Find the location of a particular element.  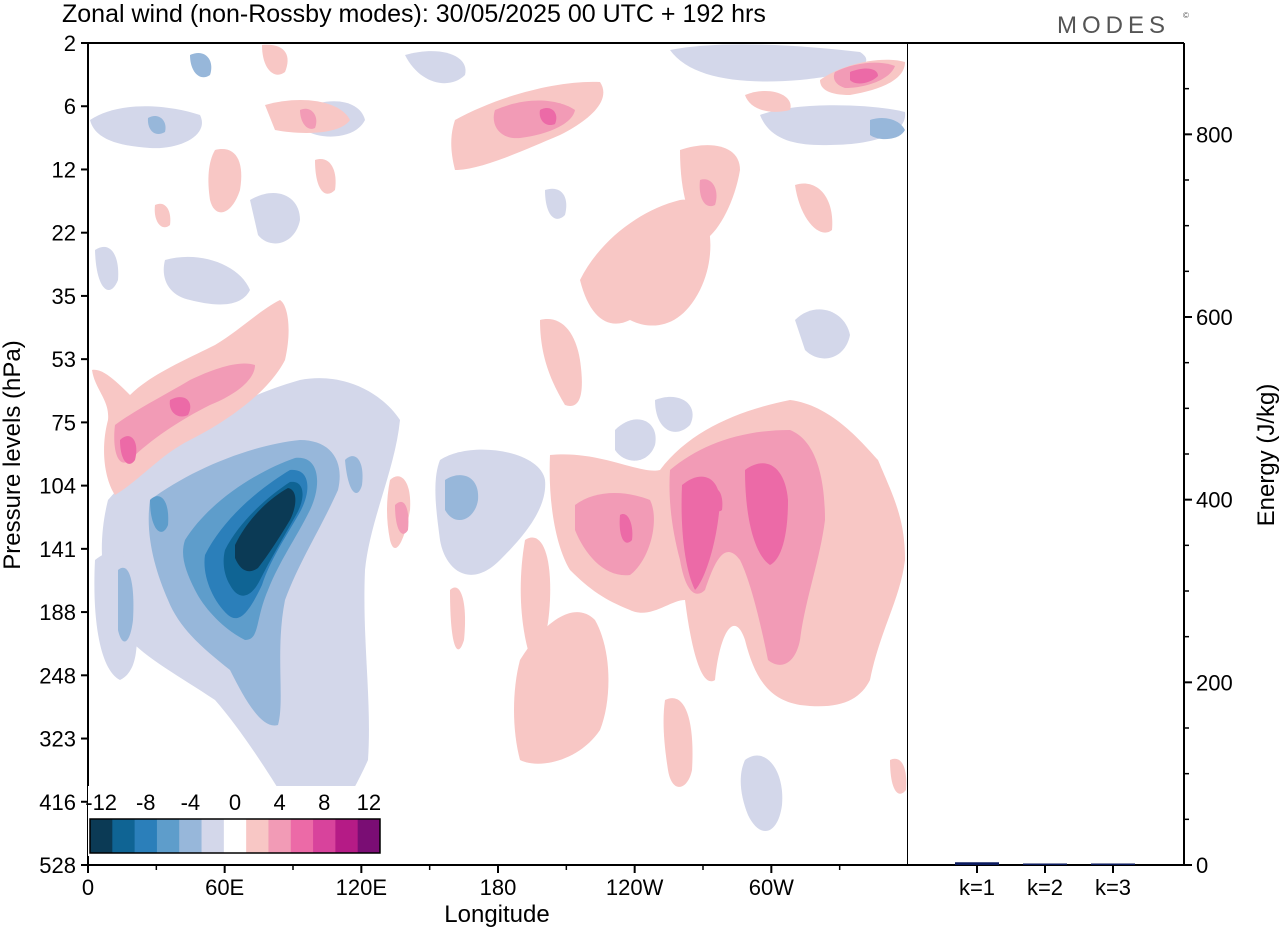

energy-bars: k=1 k=2 k=3 is located at coordinates (1045, 881).